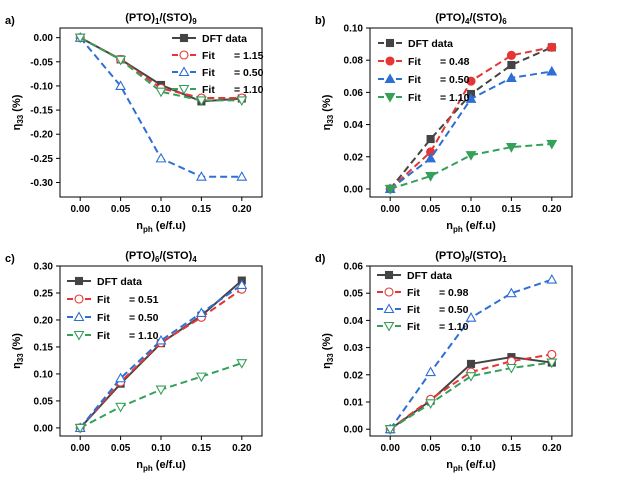 This screenshot has width=623, height=477. Describe the element at coordinates (41, 159) in the screenshot. I see `y-tick-label: -0.25` at that location.